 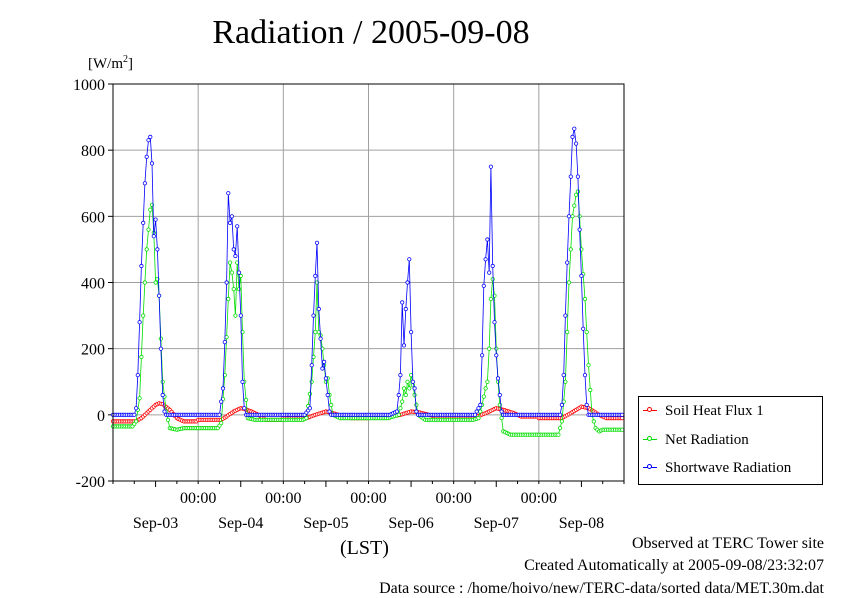 I want to click on footer-observed: Observed at TERC Tower site, so click(x=727, y=543).